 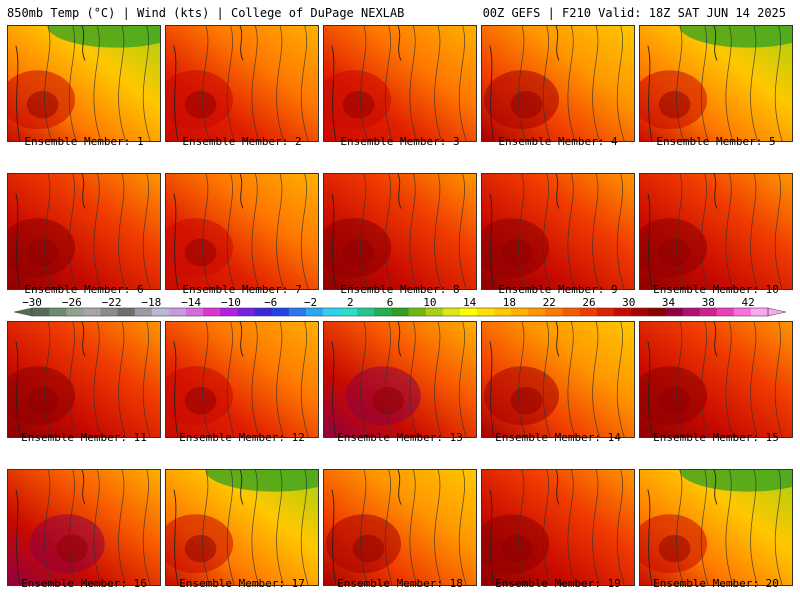 I want to click on colorbar-label: −22, so click(x=112, y=302).